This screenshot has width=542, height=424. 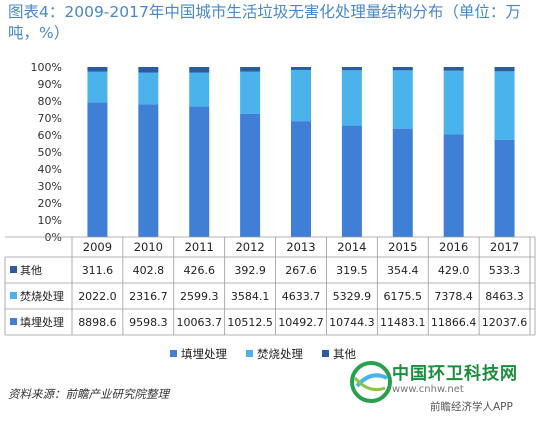 I want to click on site-name: 中国环卫科技网, so click(x=455, y=374).